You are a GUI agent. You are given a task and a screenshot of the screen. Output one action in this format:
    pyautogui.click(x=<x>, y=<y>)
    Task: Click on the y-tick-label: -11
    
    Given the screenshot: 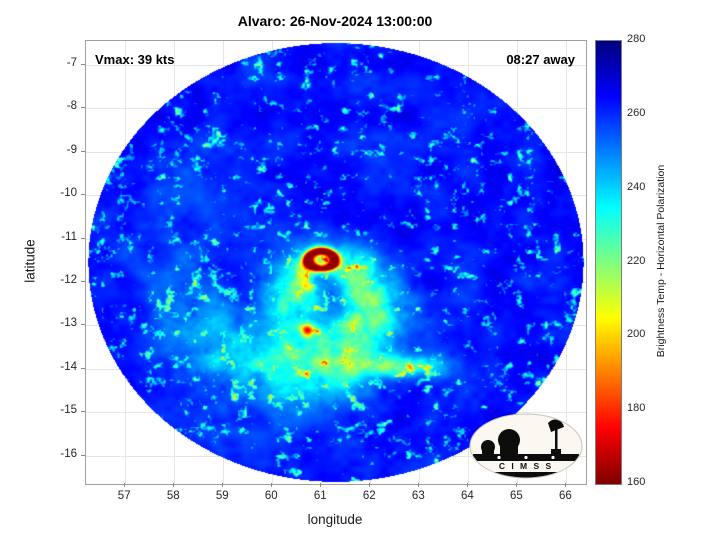 What is the action you would take?
    pyautogui.click(x=69, y=236)
    